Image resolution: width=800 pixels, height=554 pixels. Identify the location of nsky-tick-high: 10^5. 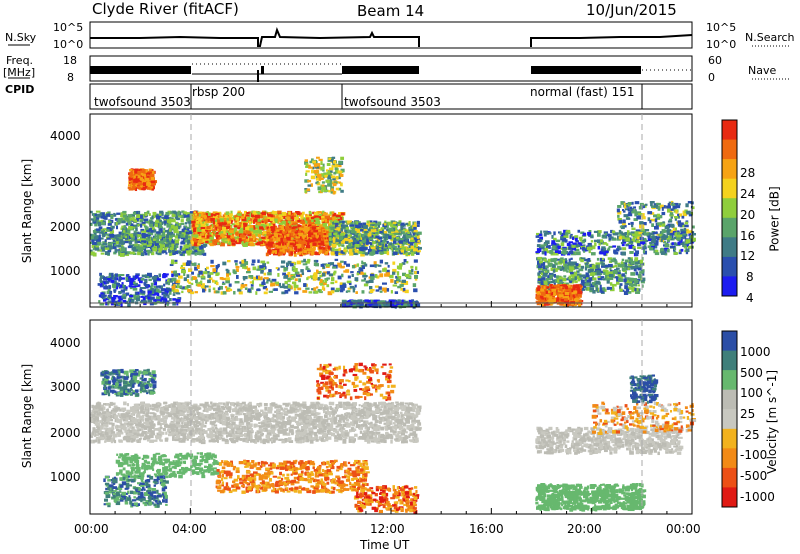
(68, 27).